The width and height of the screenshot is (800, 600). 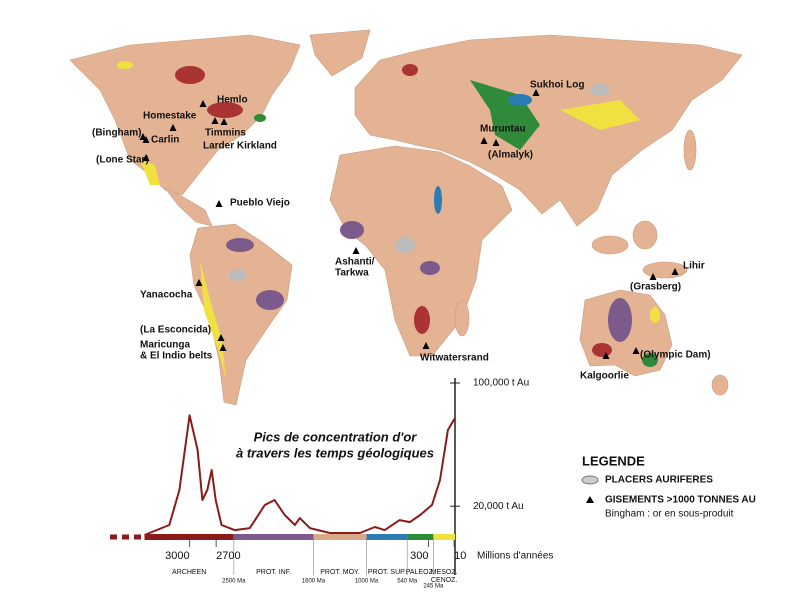 What do you see at coordinates (407, 582) in the screenshot?
I see `era-boundary-label: 540 Ma` at bounding box center [407, 582].